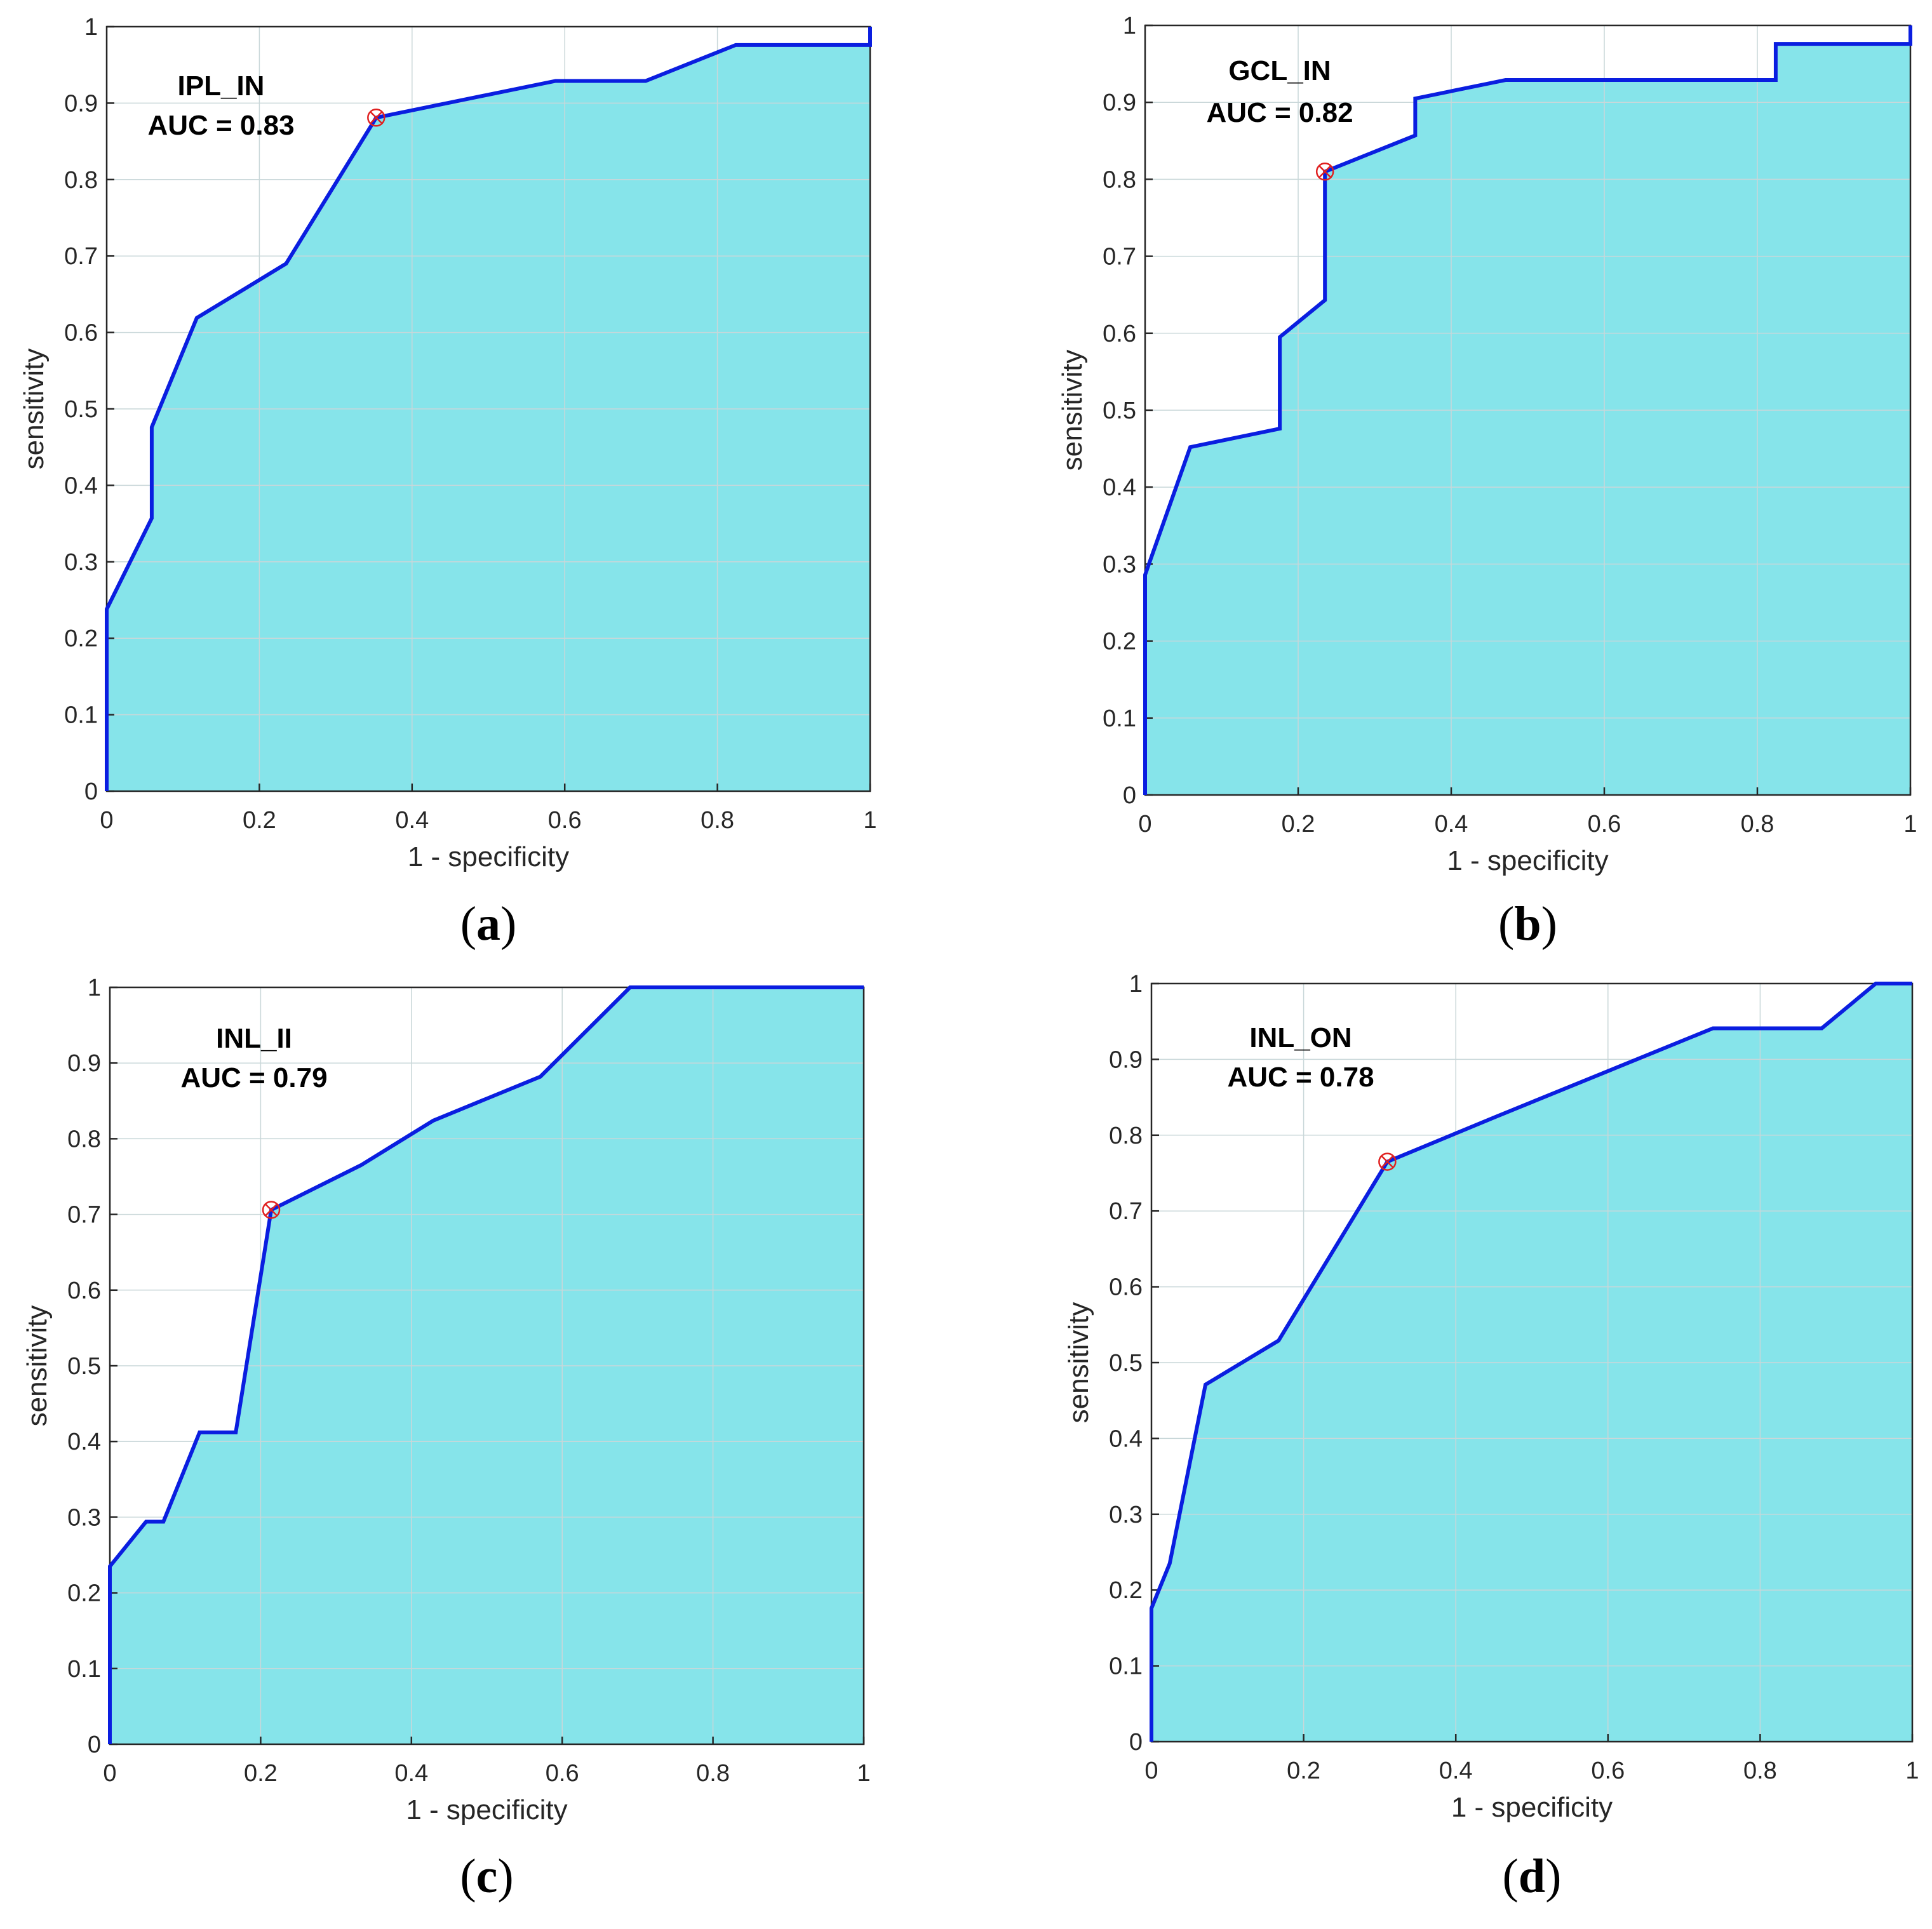 The width and height of the screenshot is (1932, 1929). What do you see at coordinates (1300, 1037) in the screenshot?
I see `annotation-layer-name: INL_ON` at bounding box center [1300, 1037].